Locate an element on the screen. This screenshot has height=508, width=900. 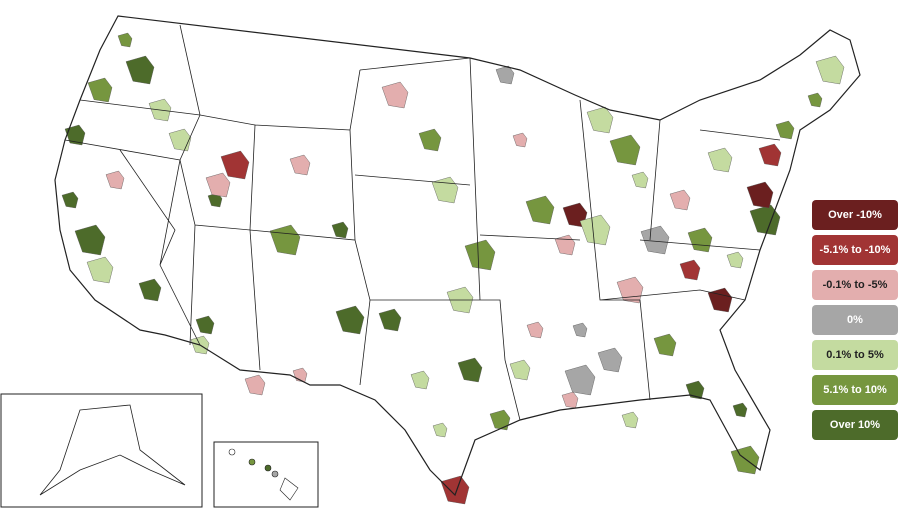
legend-item-over-minus-10: Over -10% is located at coordinates (855, 215).